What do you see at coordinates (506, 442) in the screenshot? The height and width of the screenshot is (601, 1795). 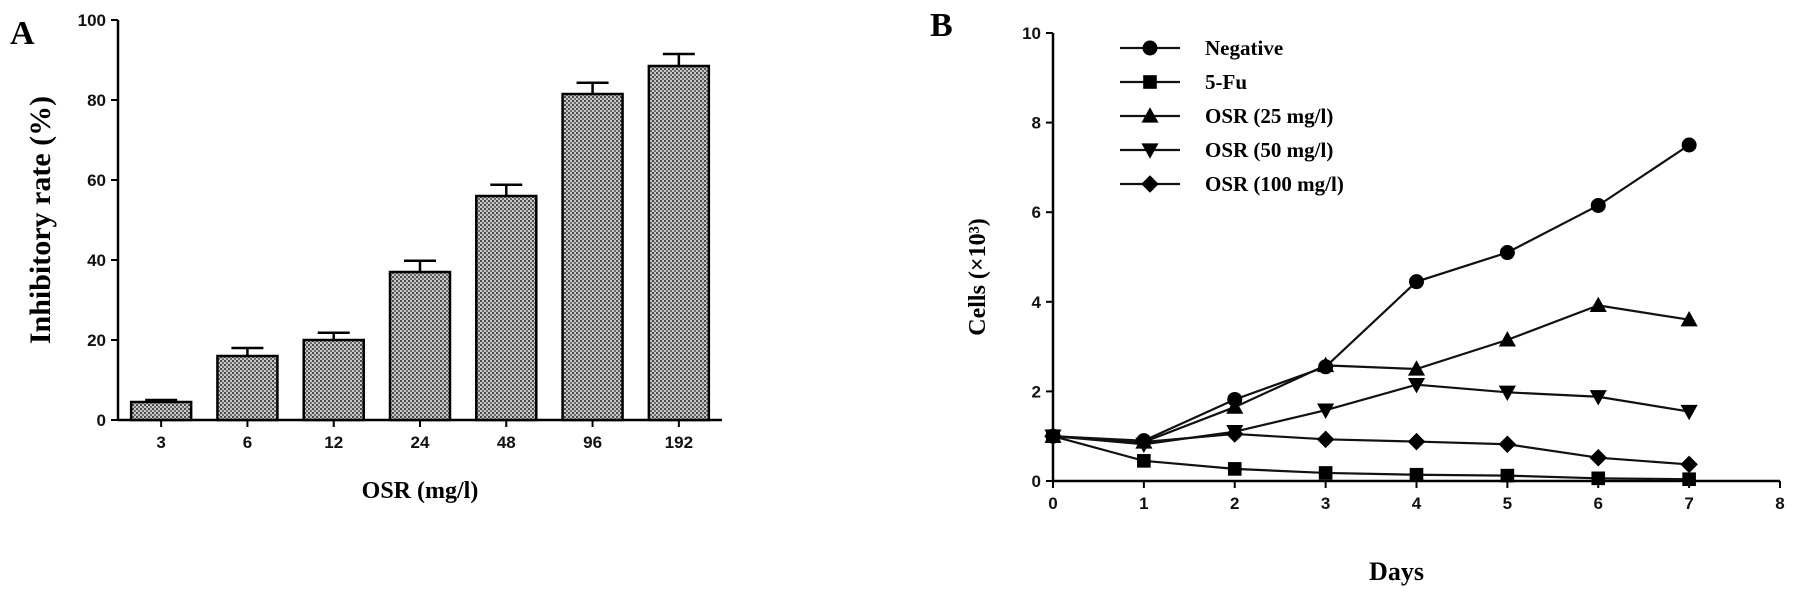 I see `x-tick-label: 48` at bounding box center [506, 442].